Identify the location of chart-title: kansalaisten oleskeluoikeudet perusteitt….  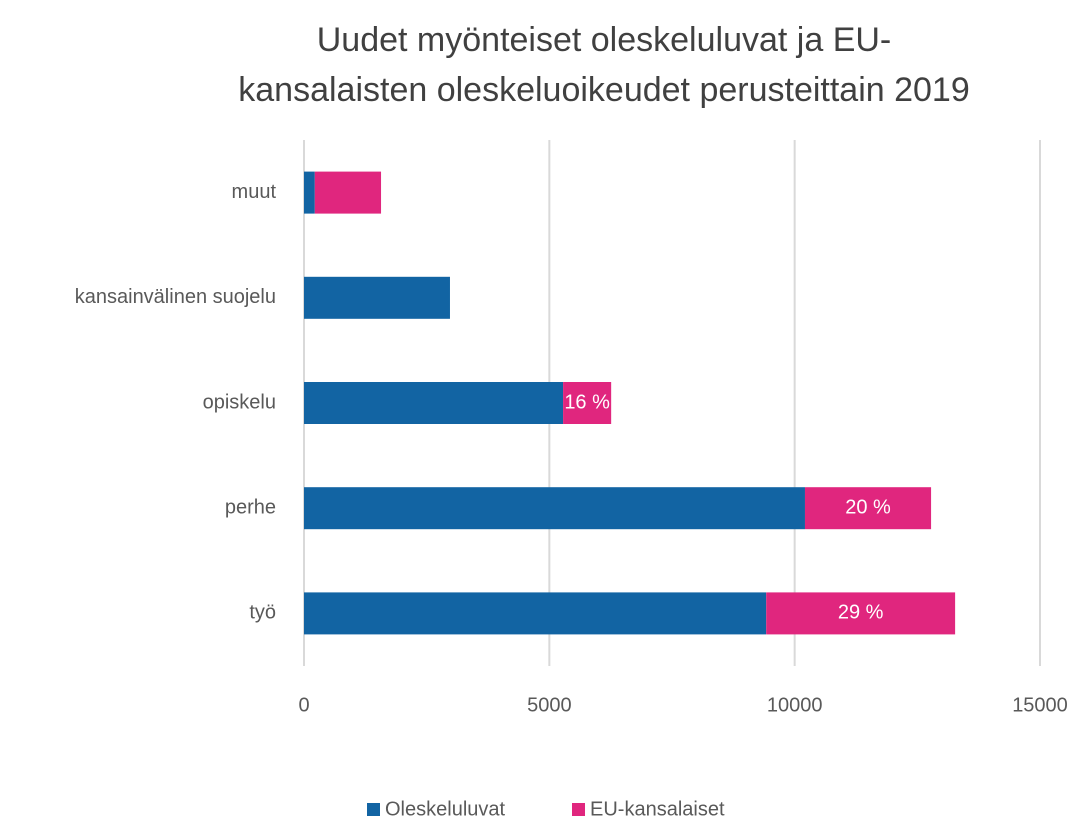
(604, 90).